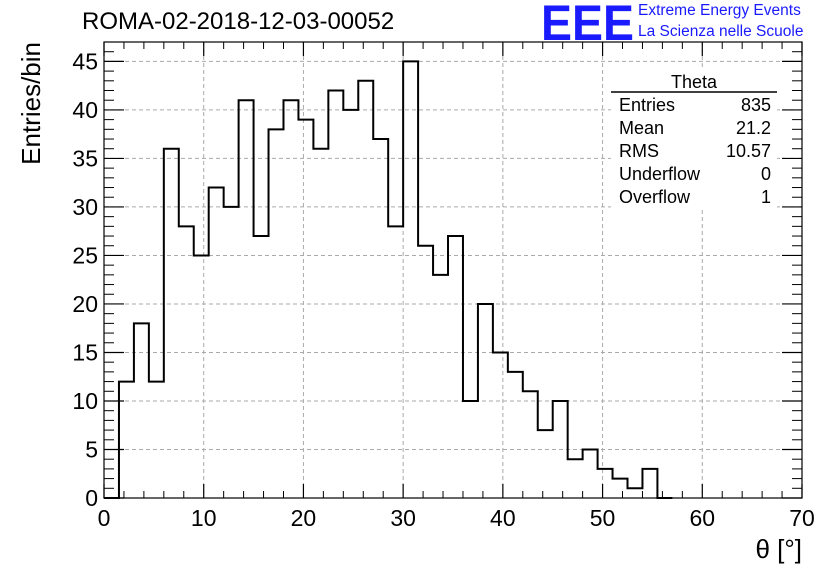  I want to click on eee-logo-mark: EEE, so click(587, 22).